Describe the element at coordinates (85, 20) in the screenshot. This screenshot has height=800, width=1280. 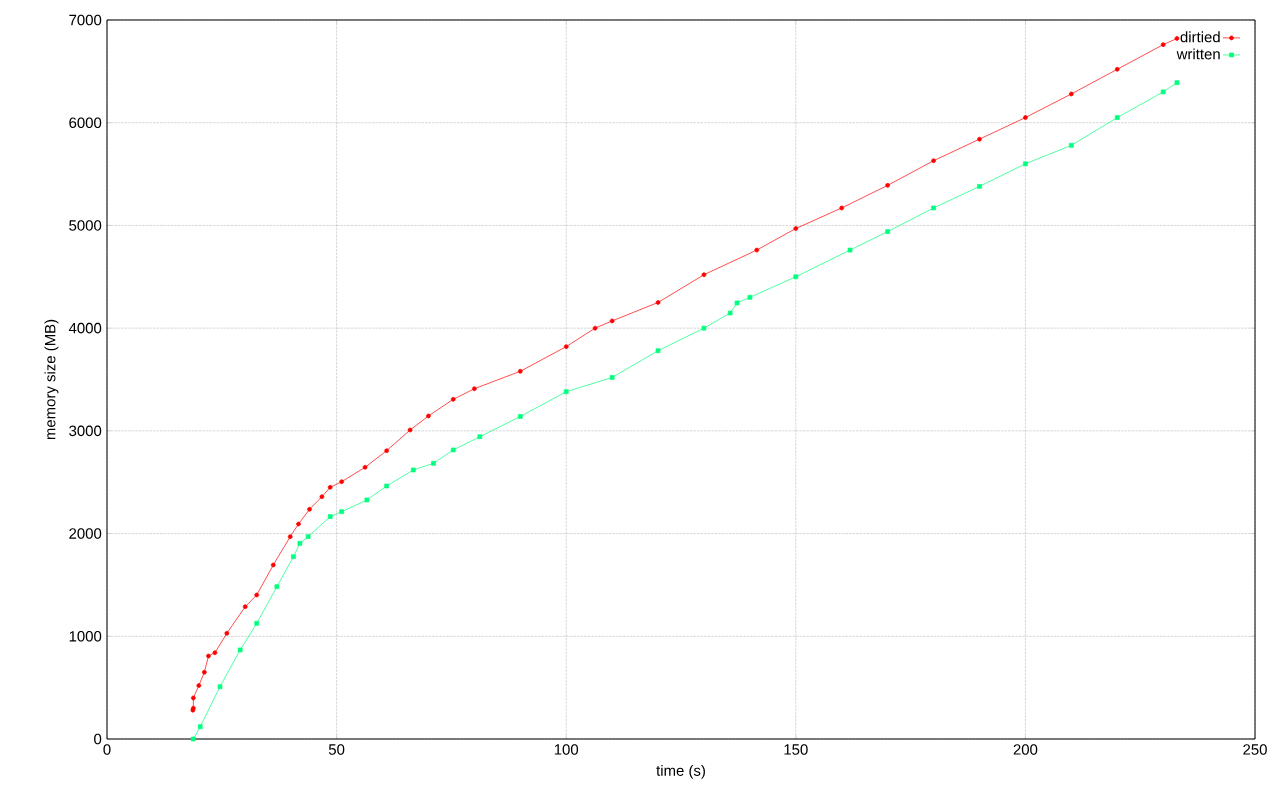
I see `y-tick-label: 7000` at that location.